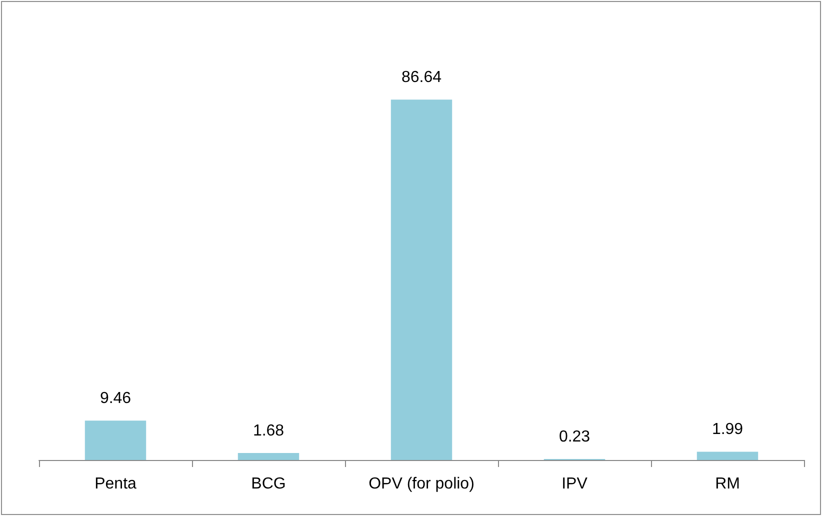 The image size is (822, 516). What do you see at coordinates (421, 484) in the screenshot?
I see `x-tick-label: OPV (for polio)` at bounding box center [421, 484].